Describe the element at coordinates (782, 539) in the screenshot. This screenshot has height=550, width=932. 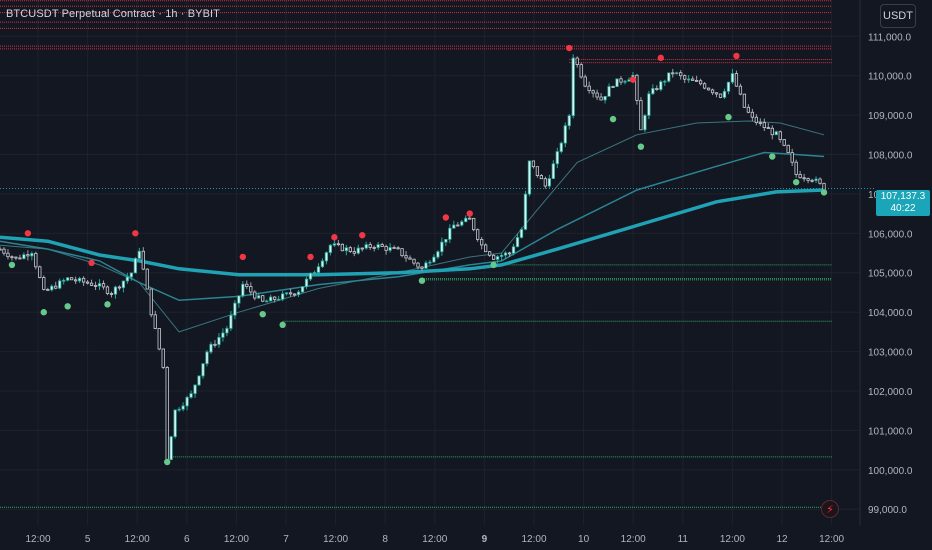
I see `time-tick-label: 12` at that location.